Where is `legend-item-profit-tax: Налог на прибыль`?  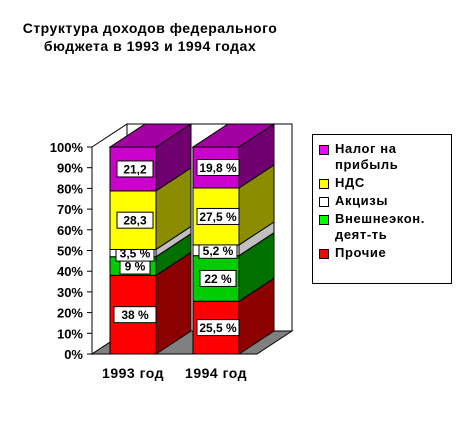
legend-item-profit-tax: Налог на прибыль is located at coordinates (385, 157).